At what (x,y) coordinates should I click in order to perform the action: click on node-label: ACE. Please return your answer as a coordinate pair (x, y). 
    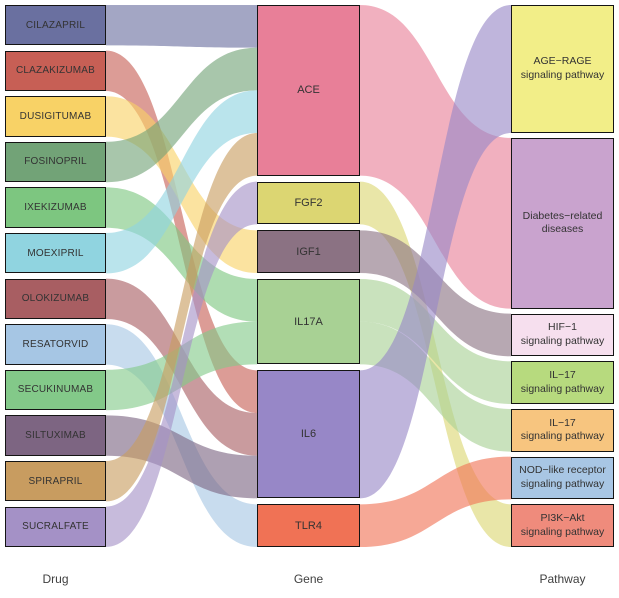
    Looking at the image, I should click on (308, 90).